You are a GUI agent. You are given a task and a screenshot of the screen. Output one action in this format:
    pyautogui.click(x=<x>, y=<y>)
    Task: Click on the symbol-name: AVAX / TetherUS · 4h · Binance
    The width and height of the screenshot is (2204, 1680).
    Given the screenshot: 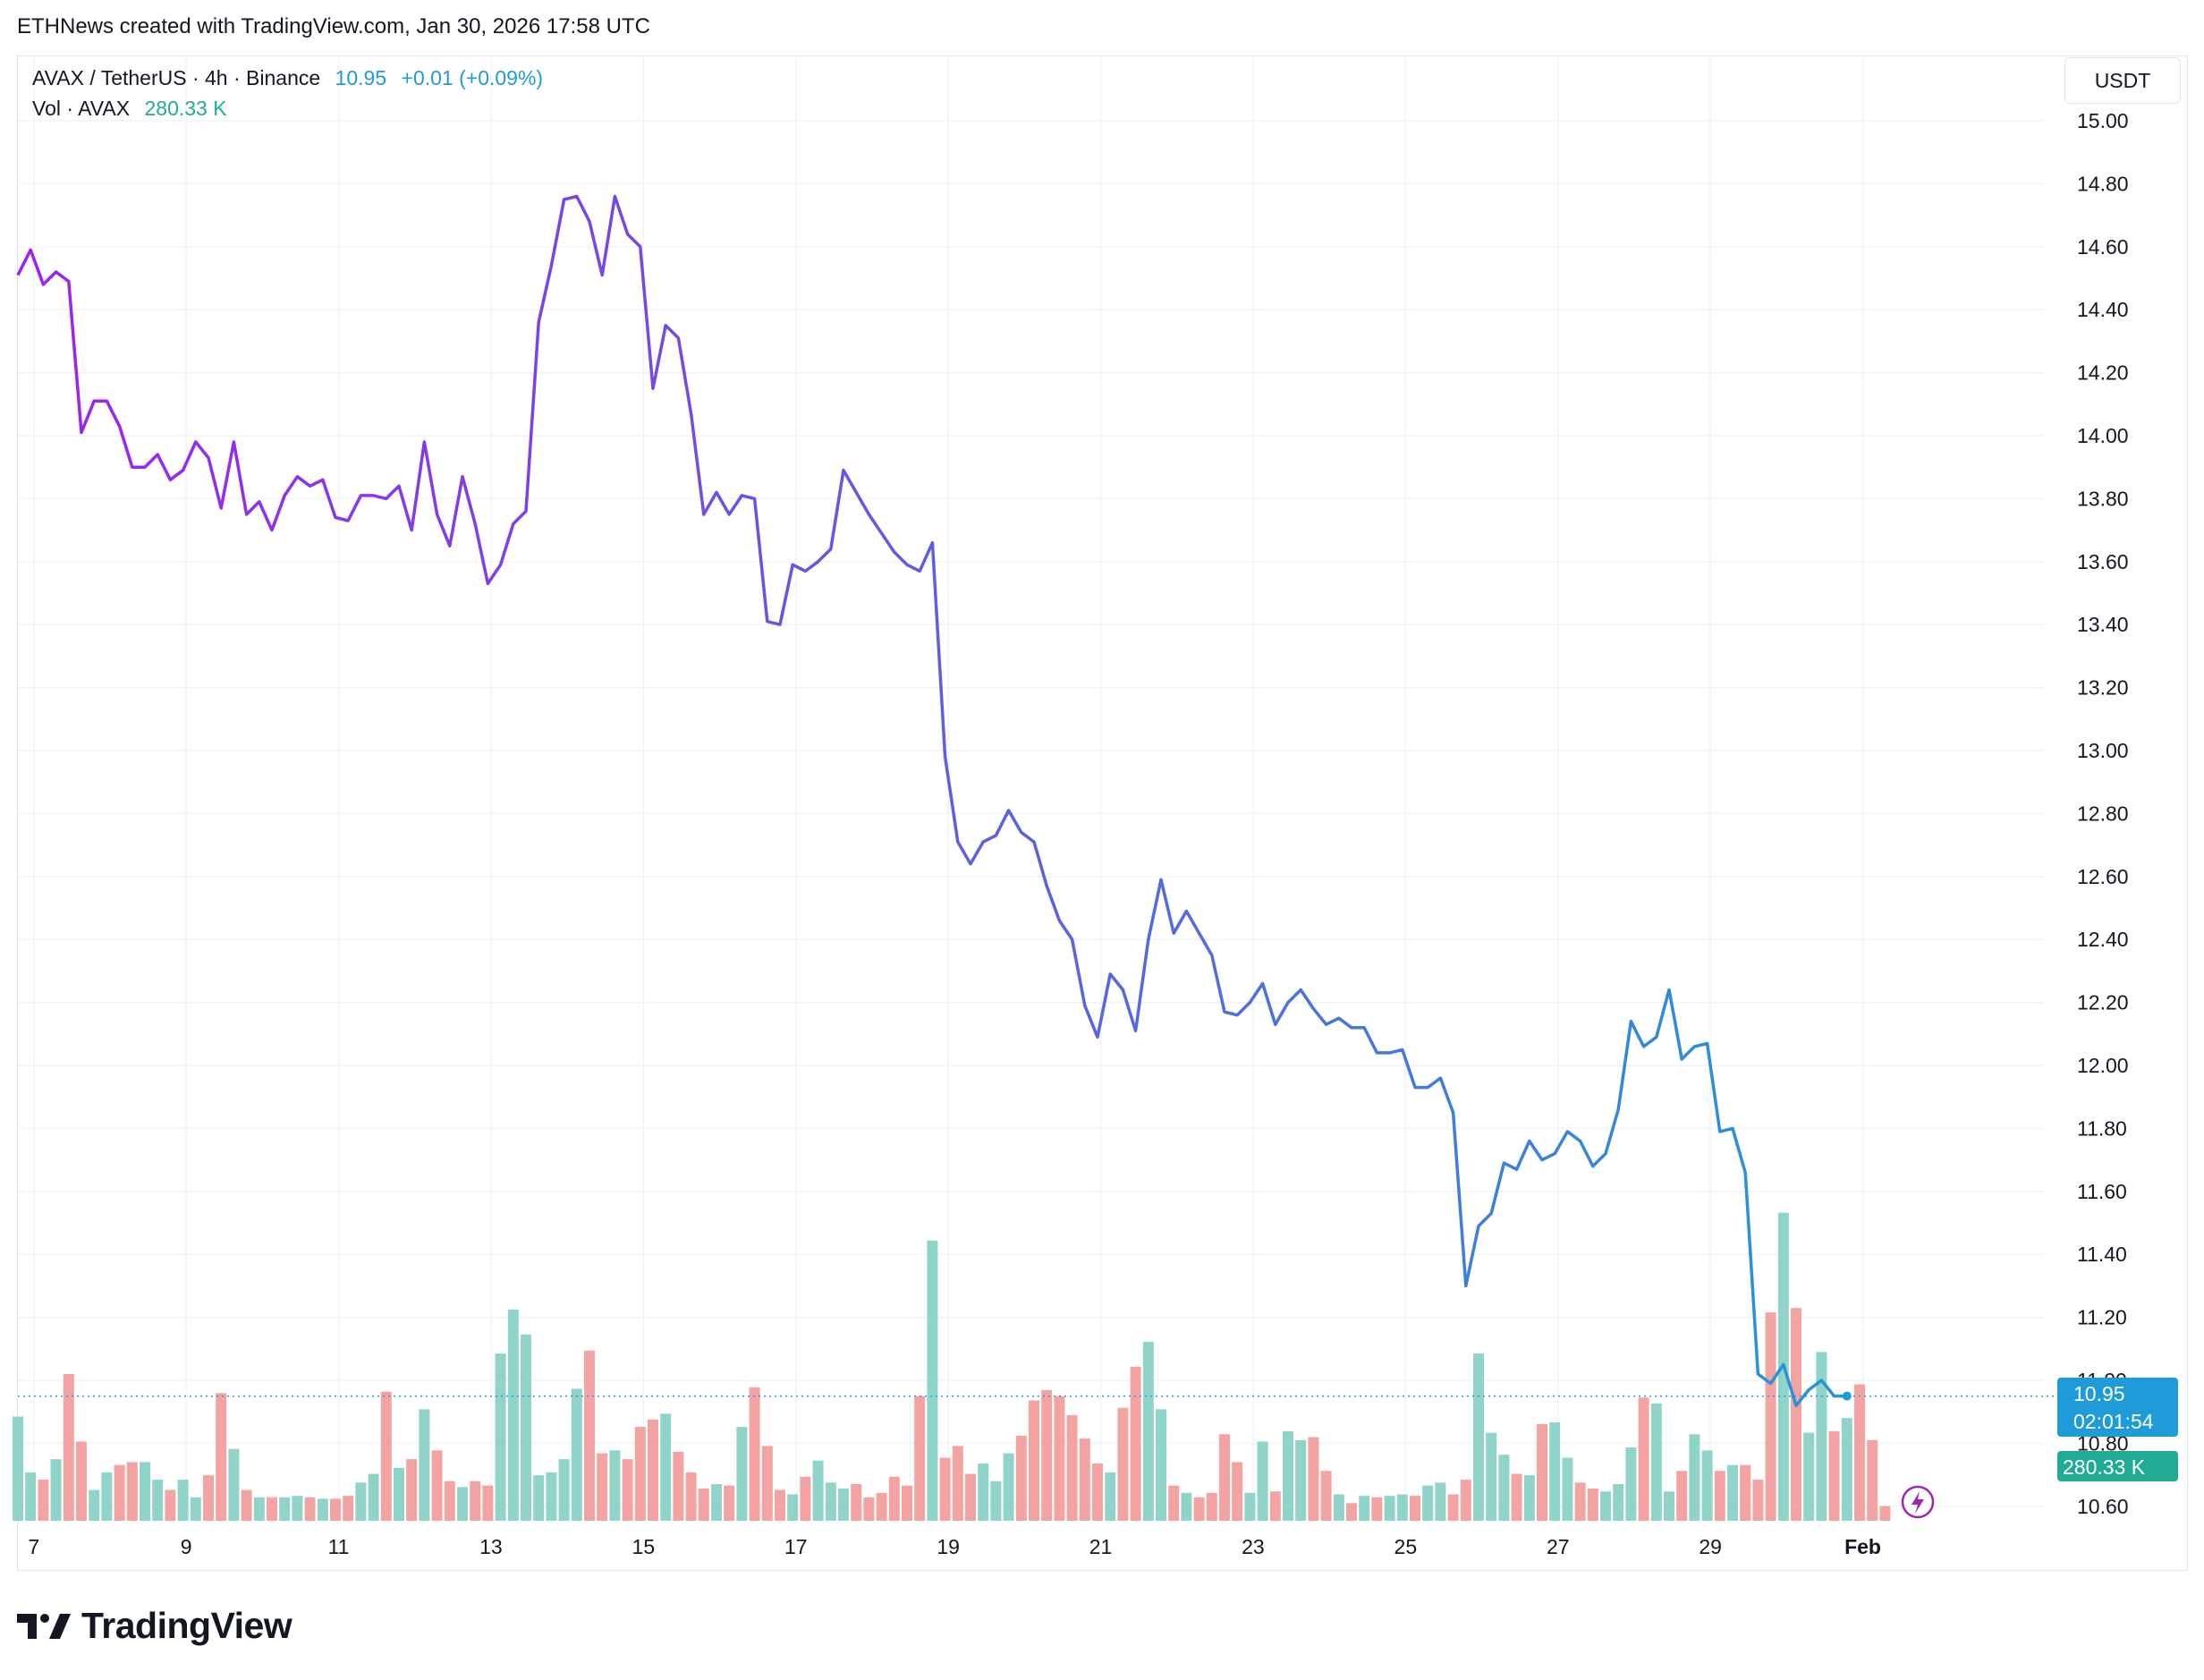 What is the action you would take?
    pyautogui.click(x=176, y=77)
    